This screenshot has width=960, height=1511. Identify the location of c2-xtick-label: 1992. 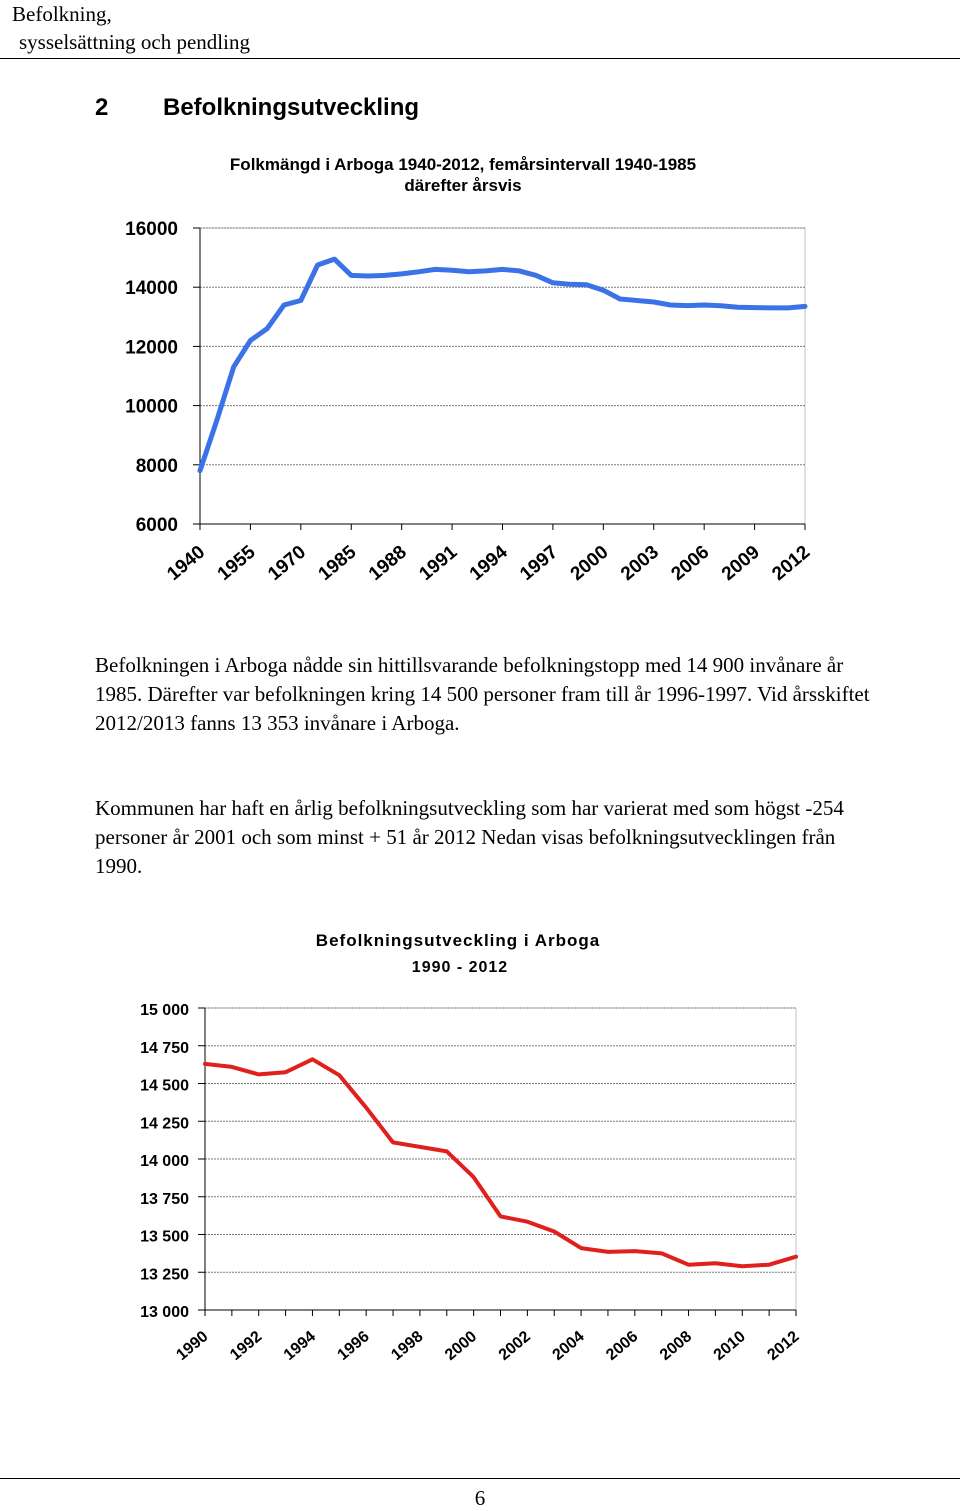
(246, 1346).